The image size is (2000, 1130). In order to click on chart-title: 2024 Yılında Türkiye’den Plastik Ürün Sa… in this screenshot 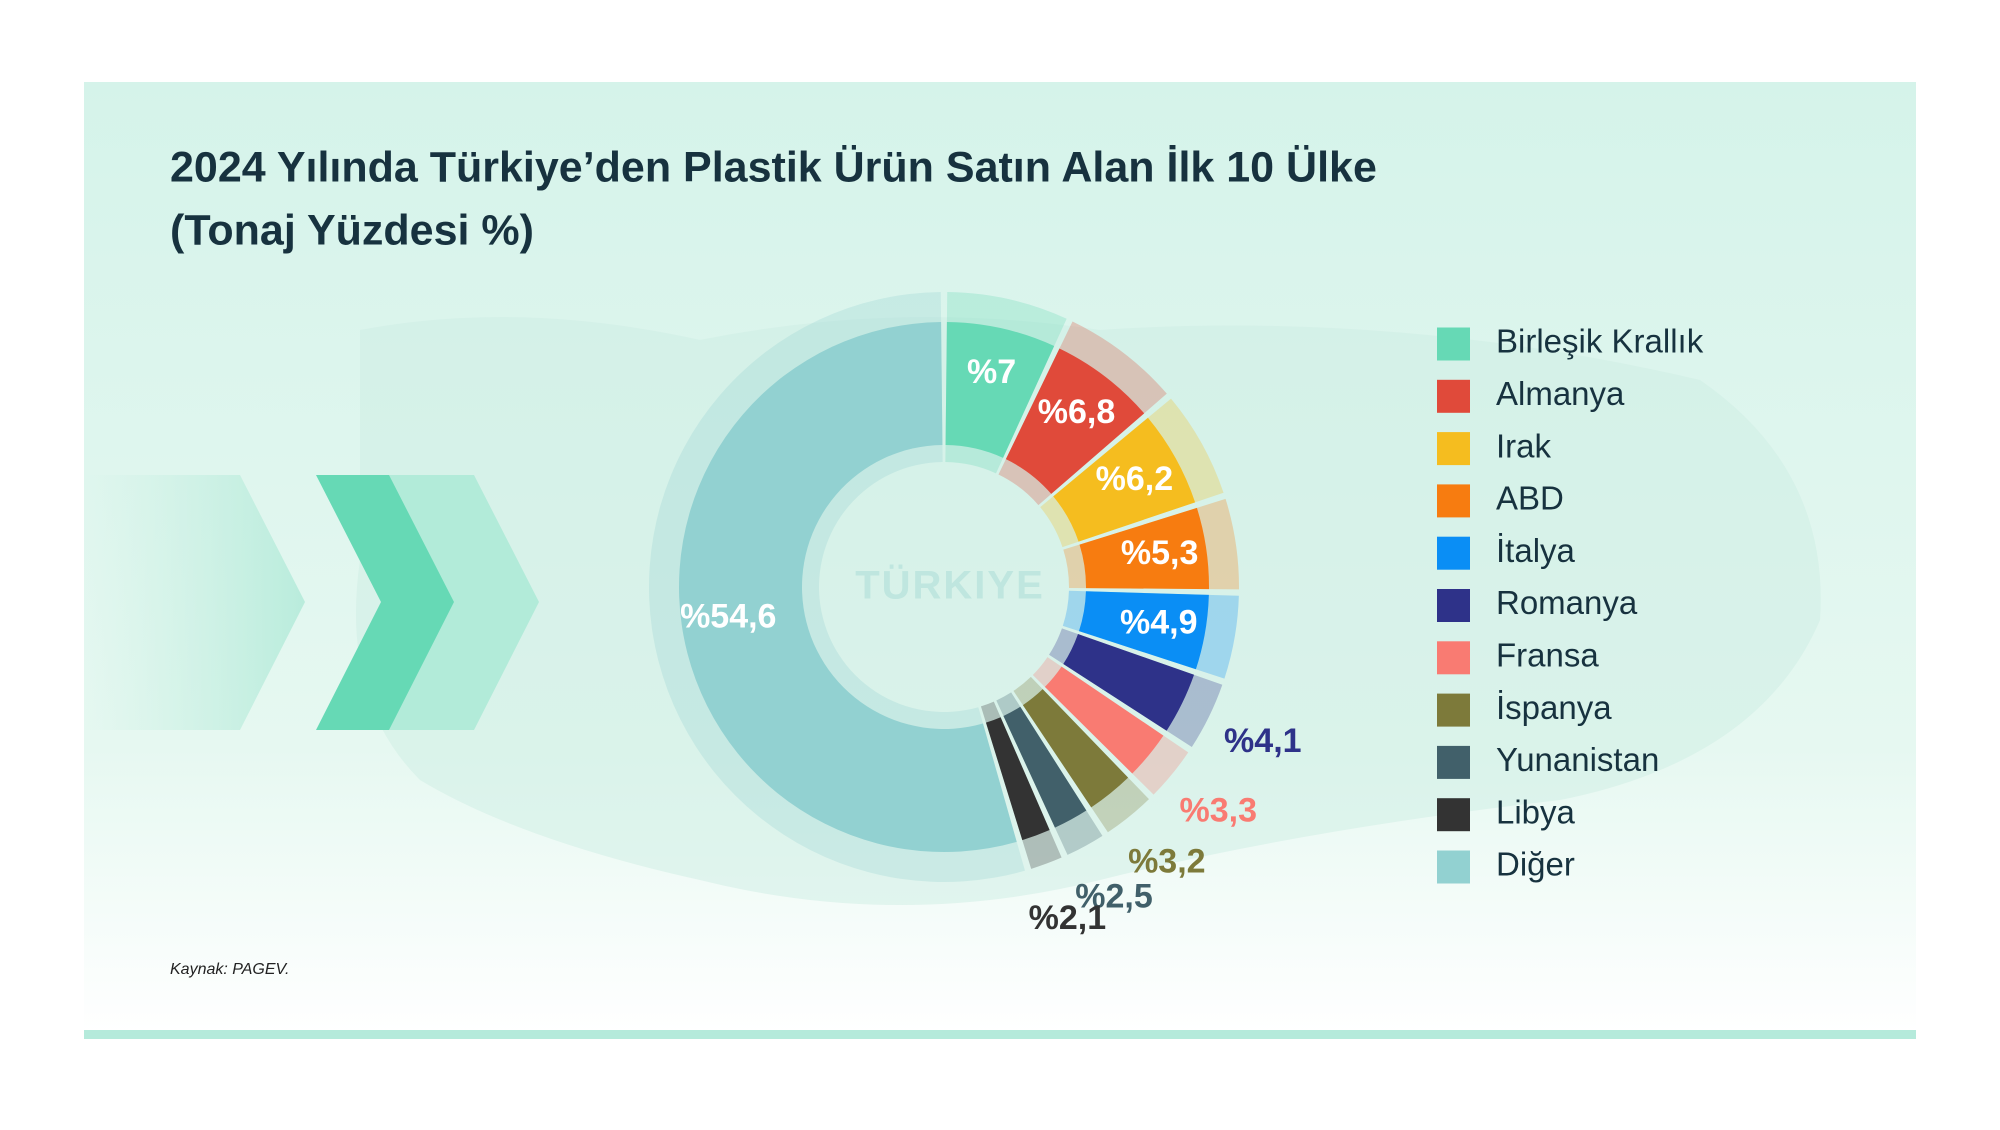, I will do `click(773, 167)`.